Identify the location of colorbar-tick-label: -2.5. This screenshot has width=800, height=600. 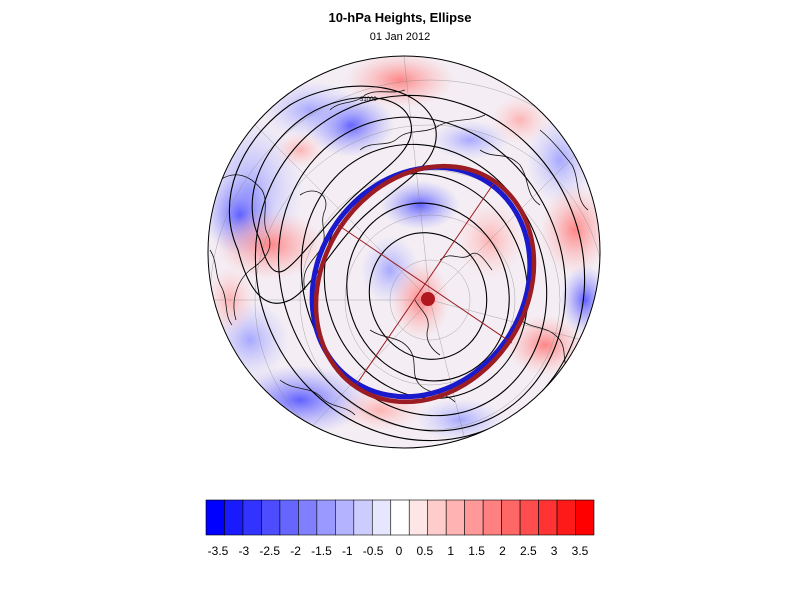
(269, 551).